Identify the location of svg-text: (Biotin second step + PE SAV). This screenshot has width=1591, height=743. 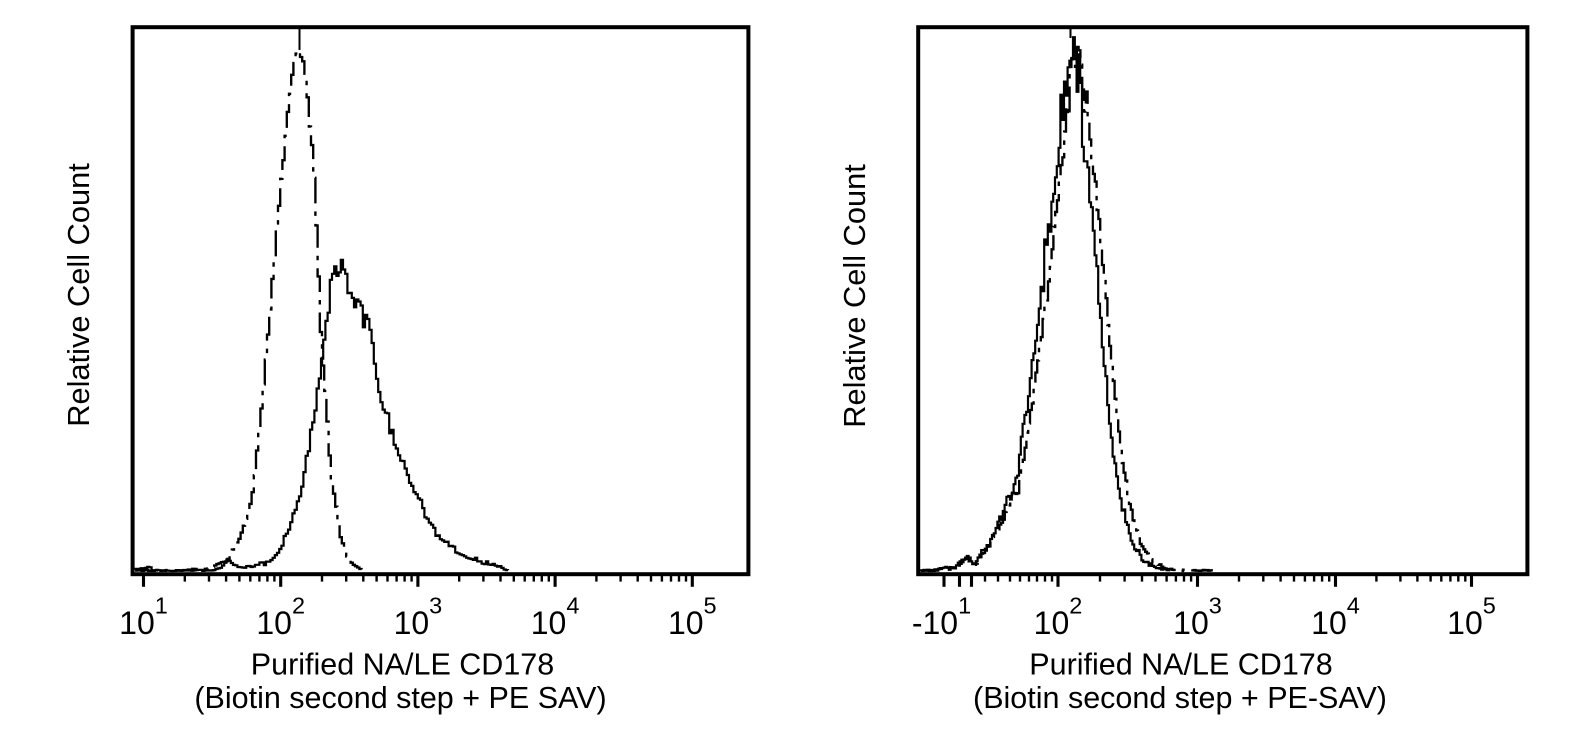
(400, 698).